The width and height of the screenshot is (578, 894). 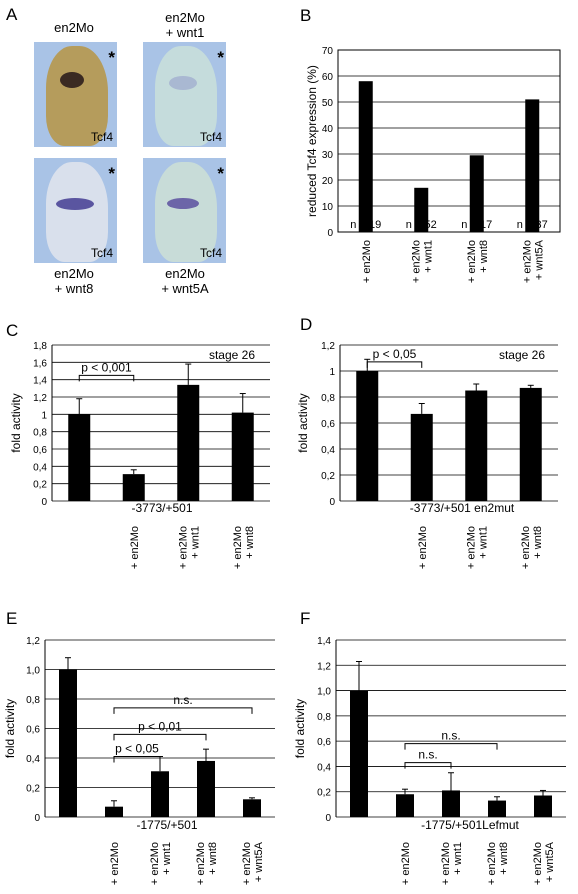 I want to click on construct-label-f: -1775/+501Lefmut, so click(x=470, y=825).